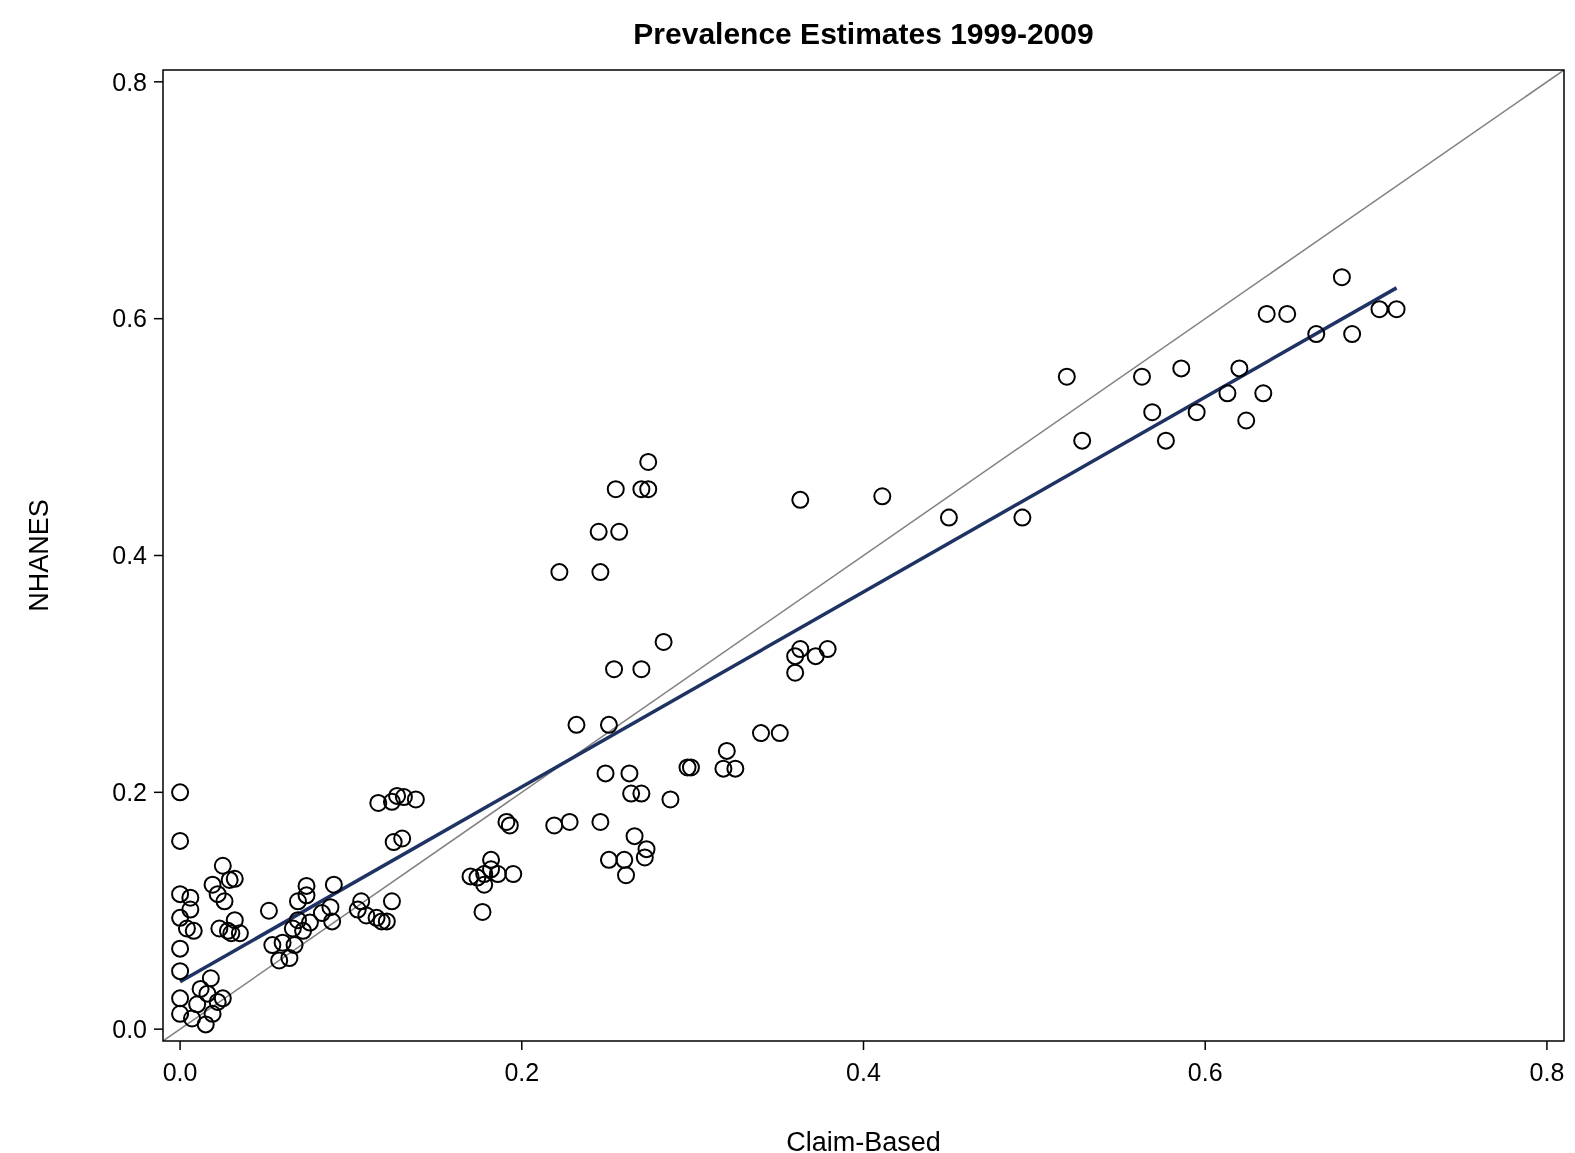 This screenshot has width=1575, height=1153. I want to click on x-tick-label: 0.8, so click(1547, 1072).